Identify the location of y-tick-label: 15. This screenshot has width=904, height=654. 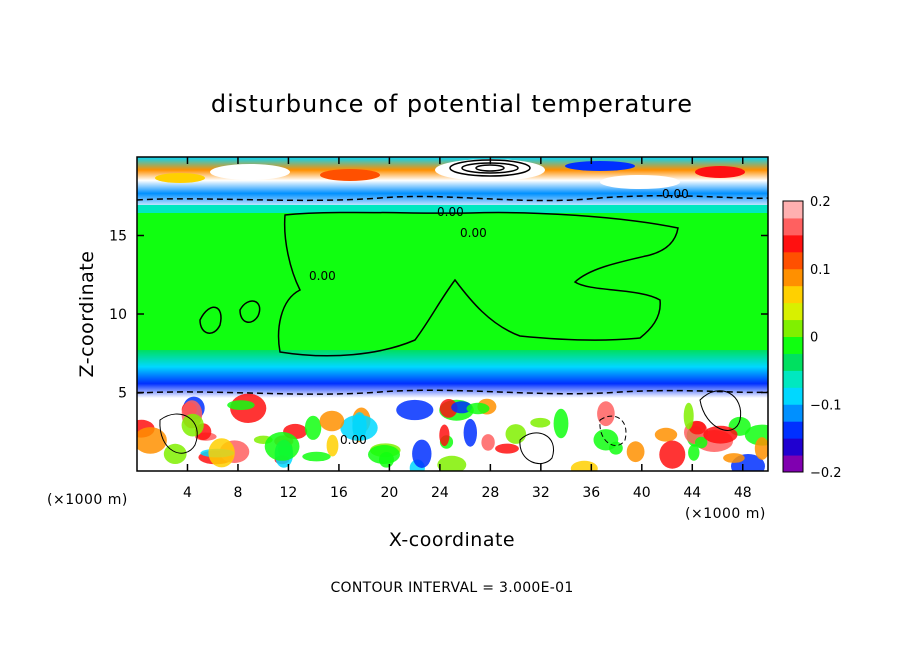
(118, 237).